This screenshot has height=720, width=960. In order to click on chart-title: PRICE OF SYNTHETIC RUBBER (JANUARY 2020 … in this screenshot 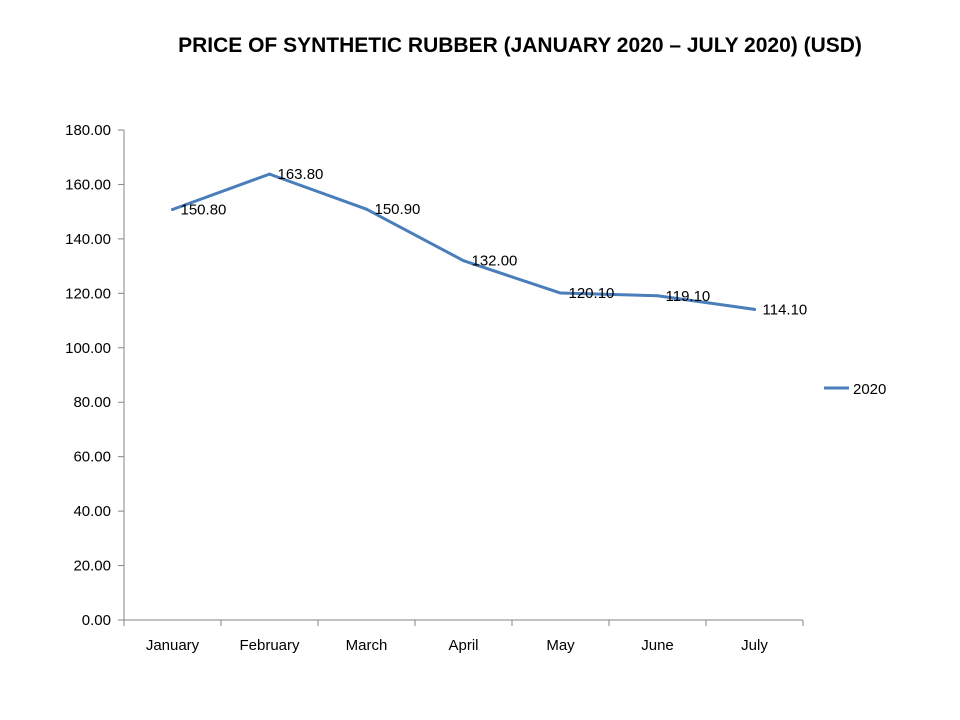, I will do `click(520, 45)`.